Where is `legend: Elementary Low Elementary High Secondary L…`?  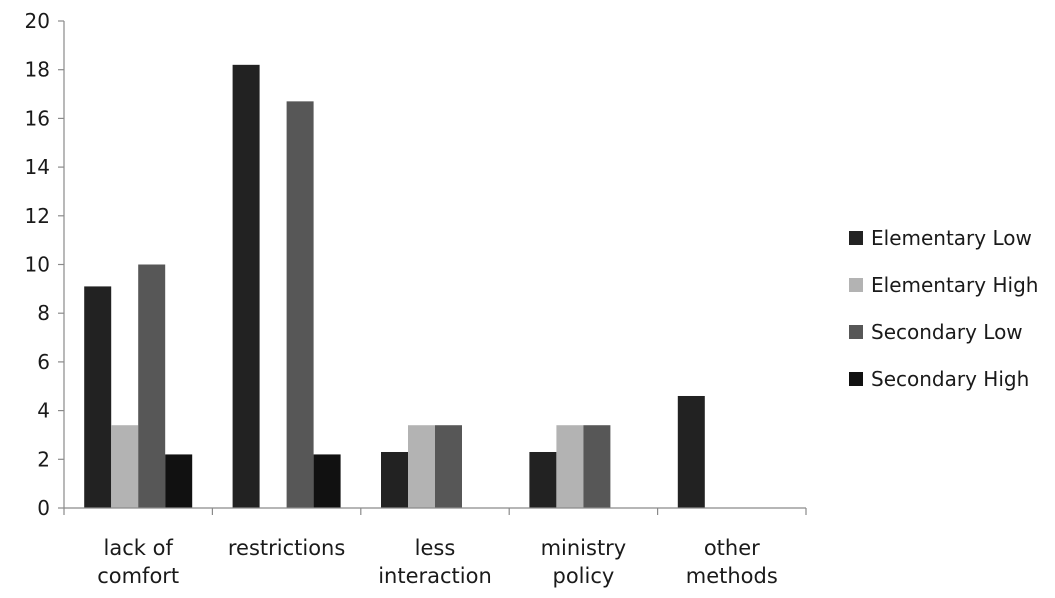
legend: Elementary Low Elementary High Secondary L… is located at coordinates (943, 308).